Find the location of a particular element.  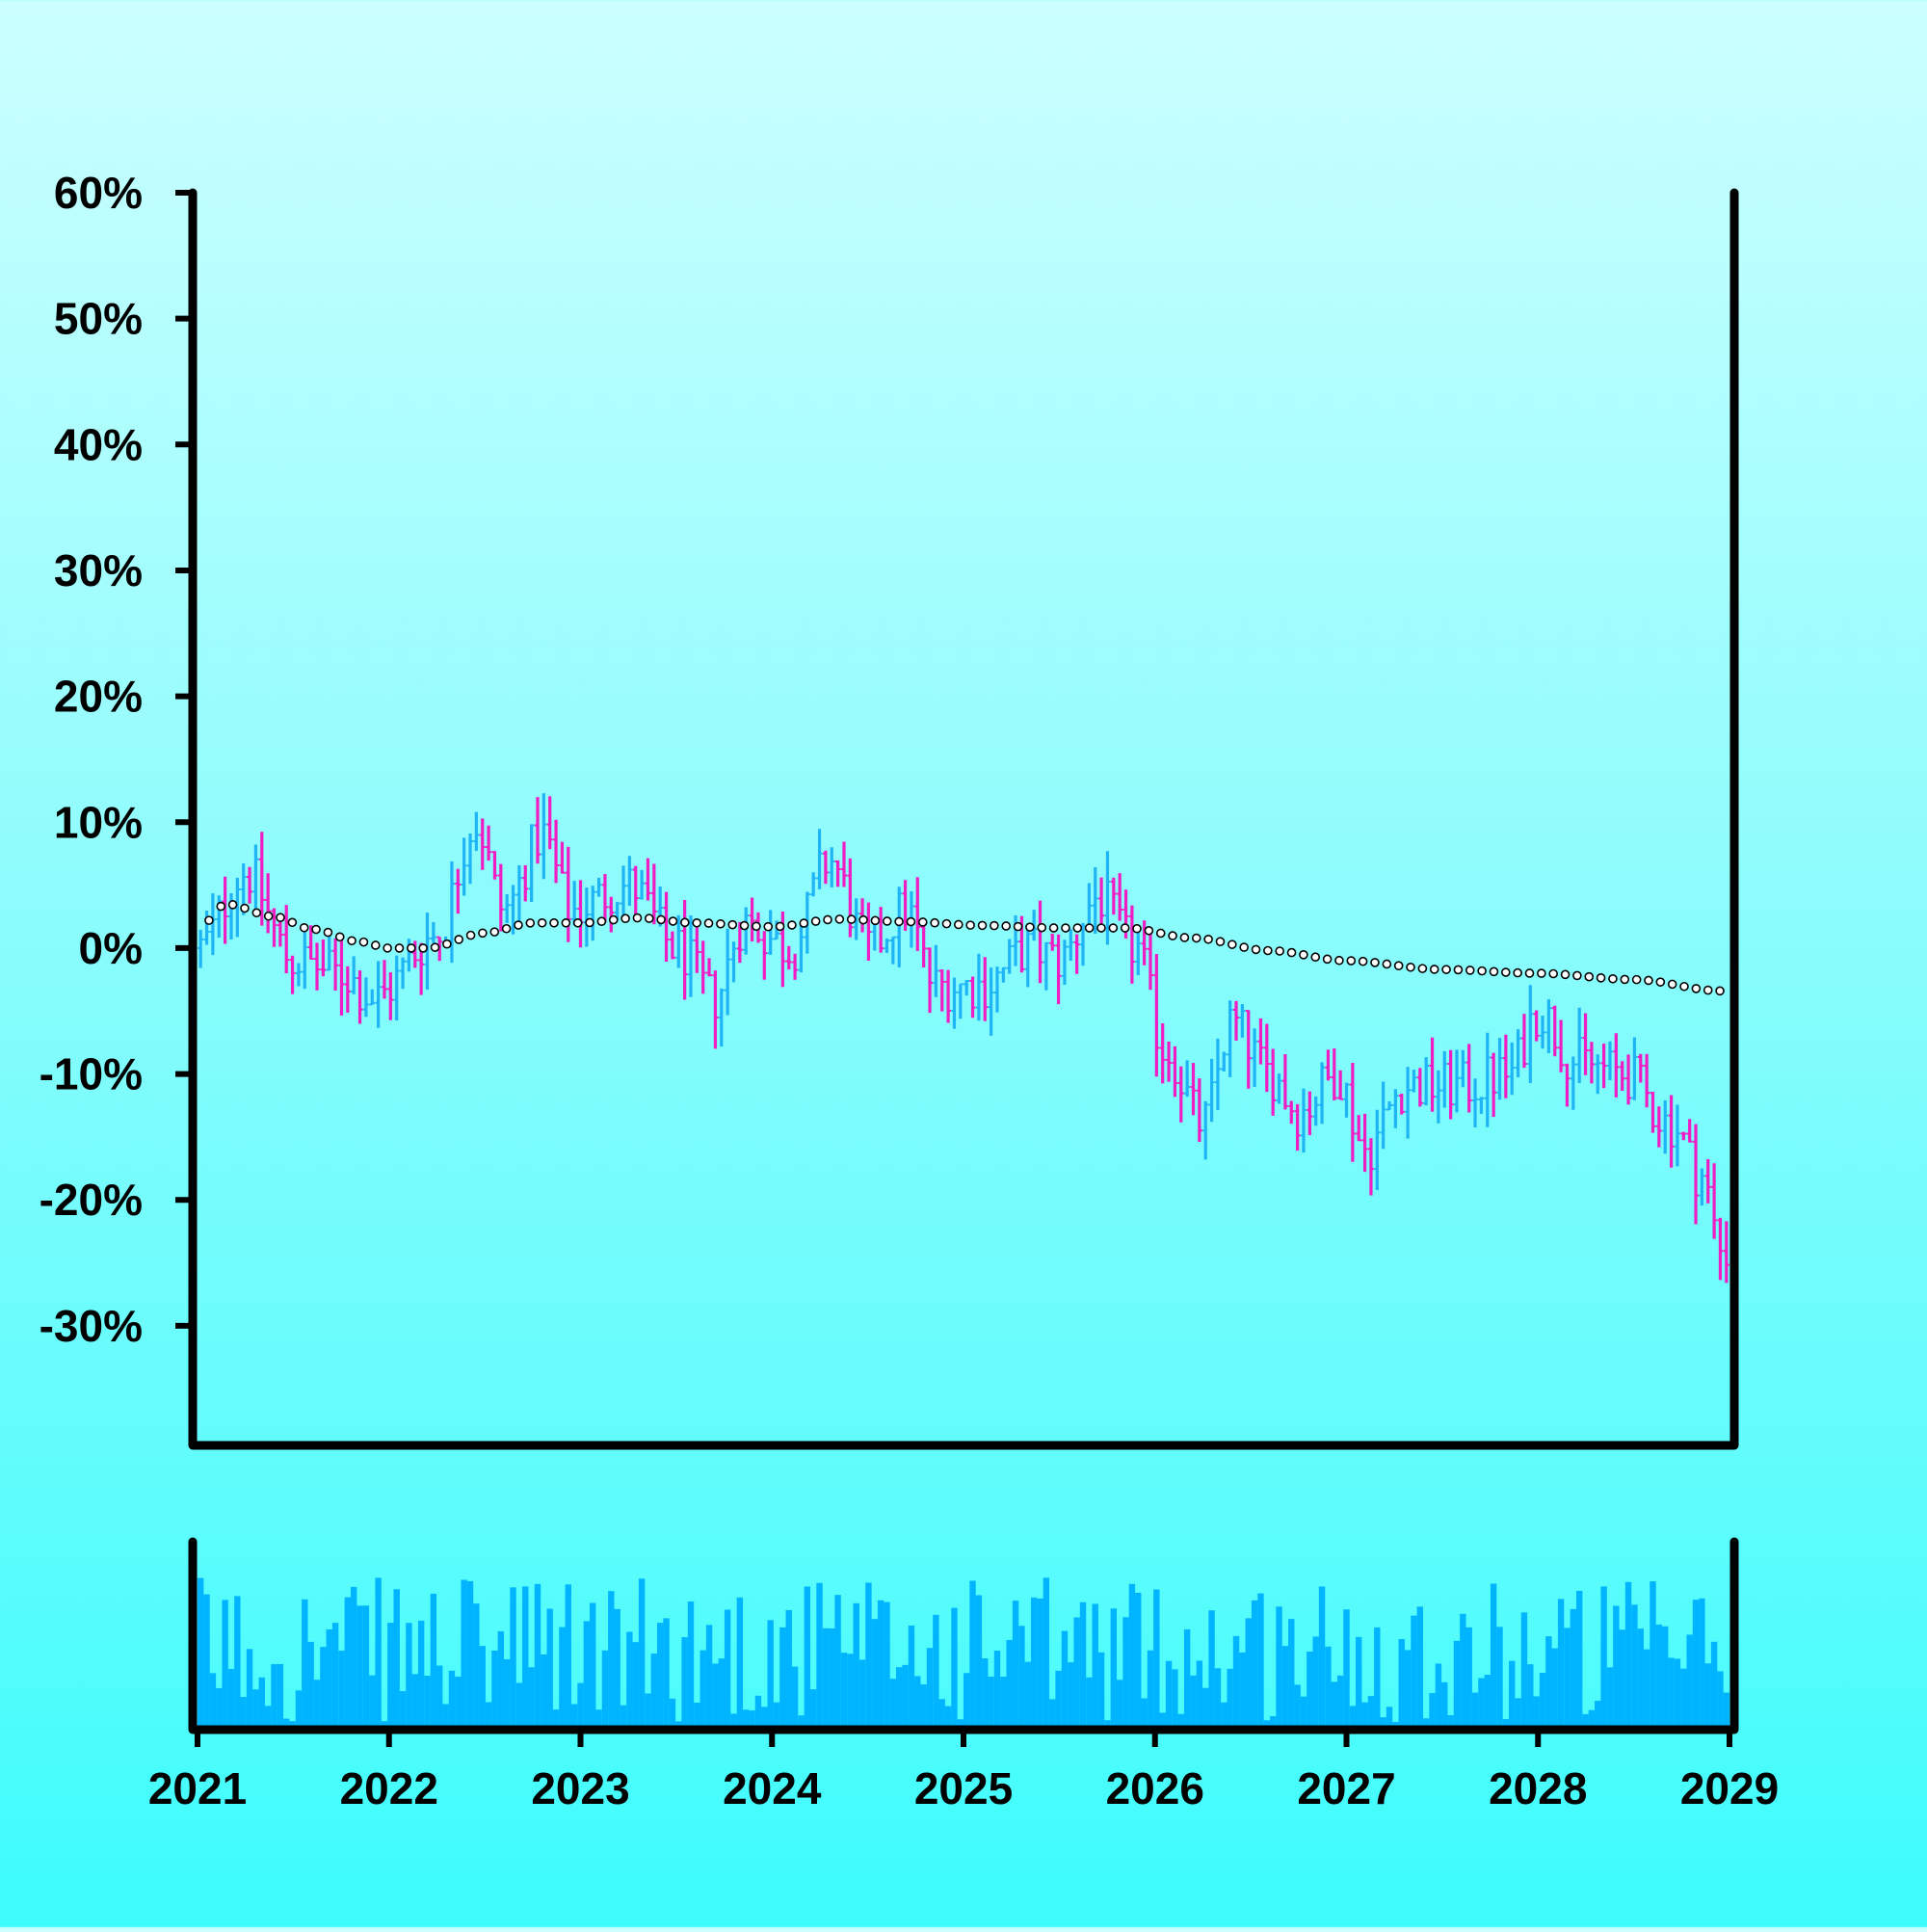

volume-bars is located at coordinates (963, 1653).